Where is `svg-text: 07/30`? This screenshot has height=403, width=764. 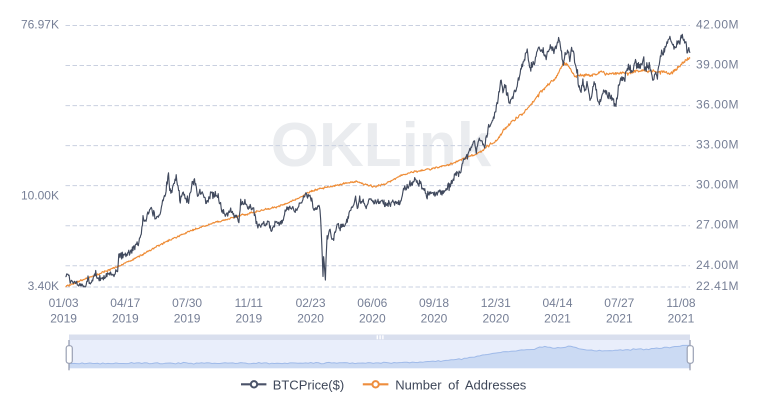
svg-text: 07/30 is located at coordinates (187, 303).